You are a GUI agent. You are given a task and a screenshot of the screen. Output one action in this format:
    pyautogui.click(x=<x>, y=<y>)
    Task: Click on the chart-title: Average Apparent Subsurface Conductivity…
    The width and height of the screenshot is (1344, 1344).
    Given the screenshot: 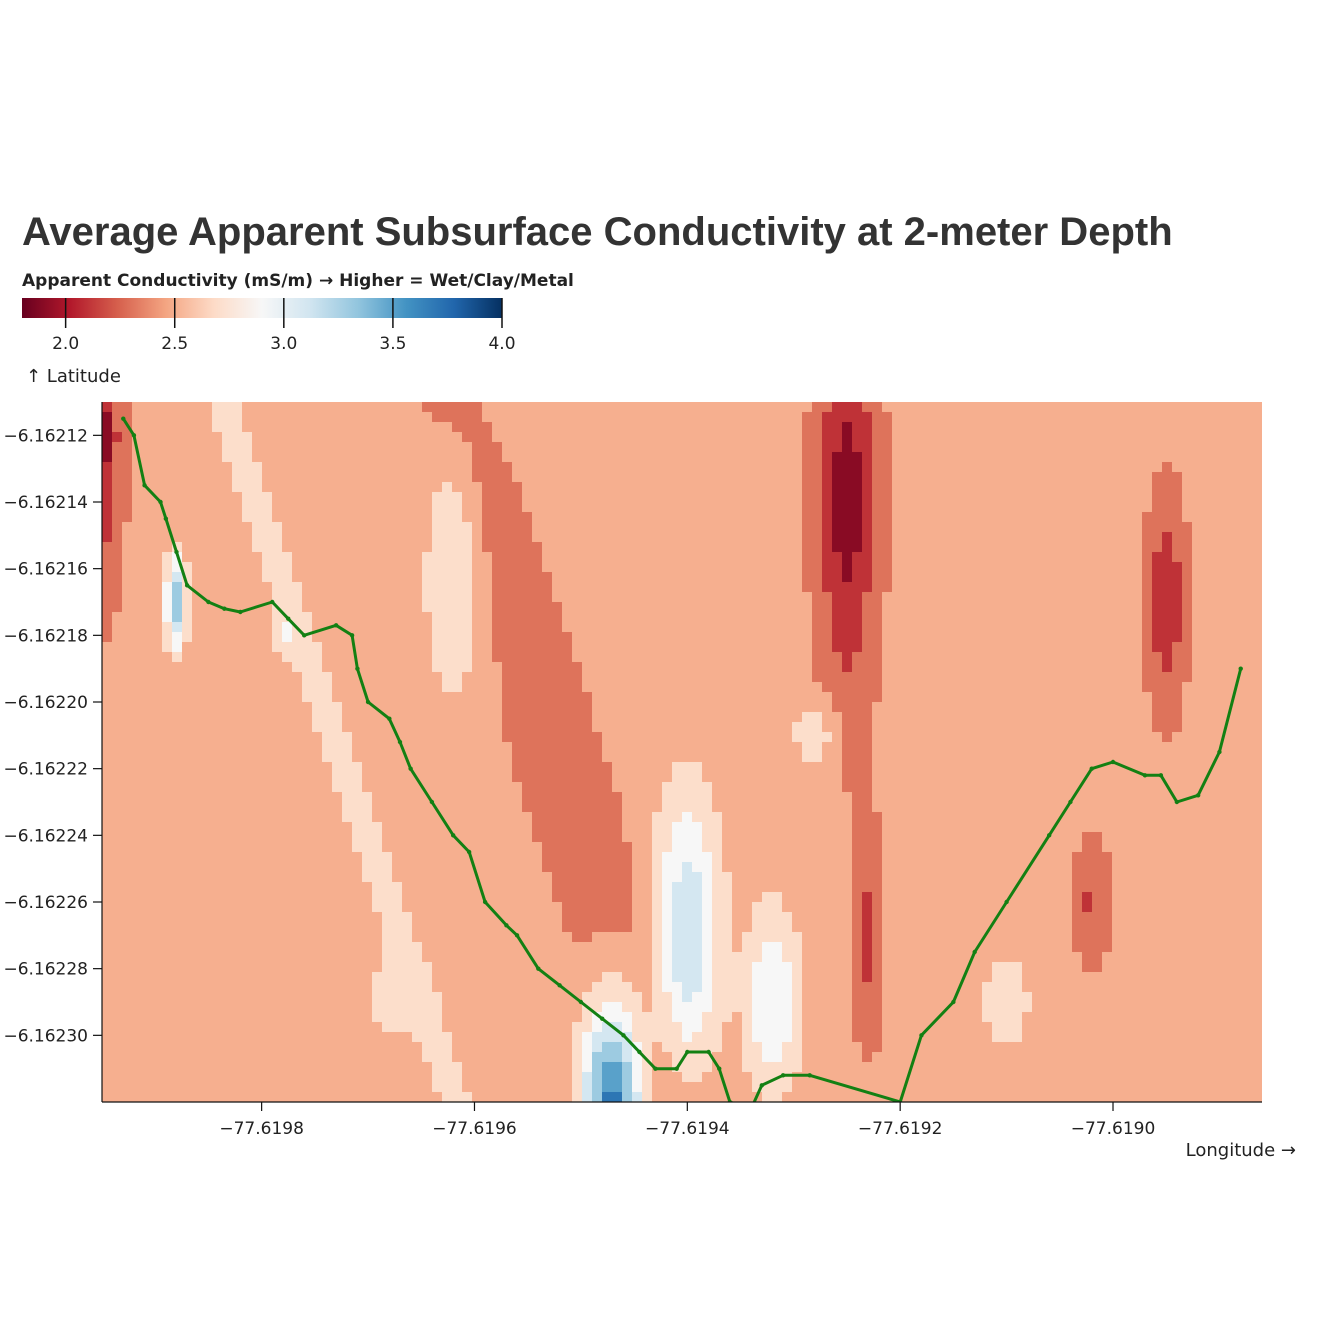 What is the action you would take?
    pyautogui.click(x=597, y=232)
    